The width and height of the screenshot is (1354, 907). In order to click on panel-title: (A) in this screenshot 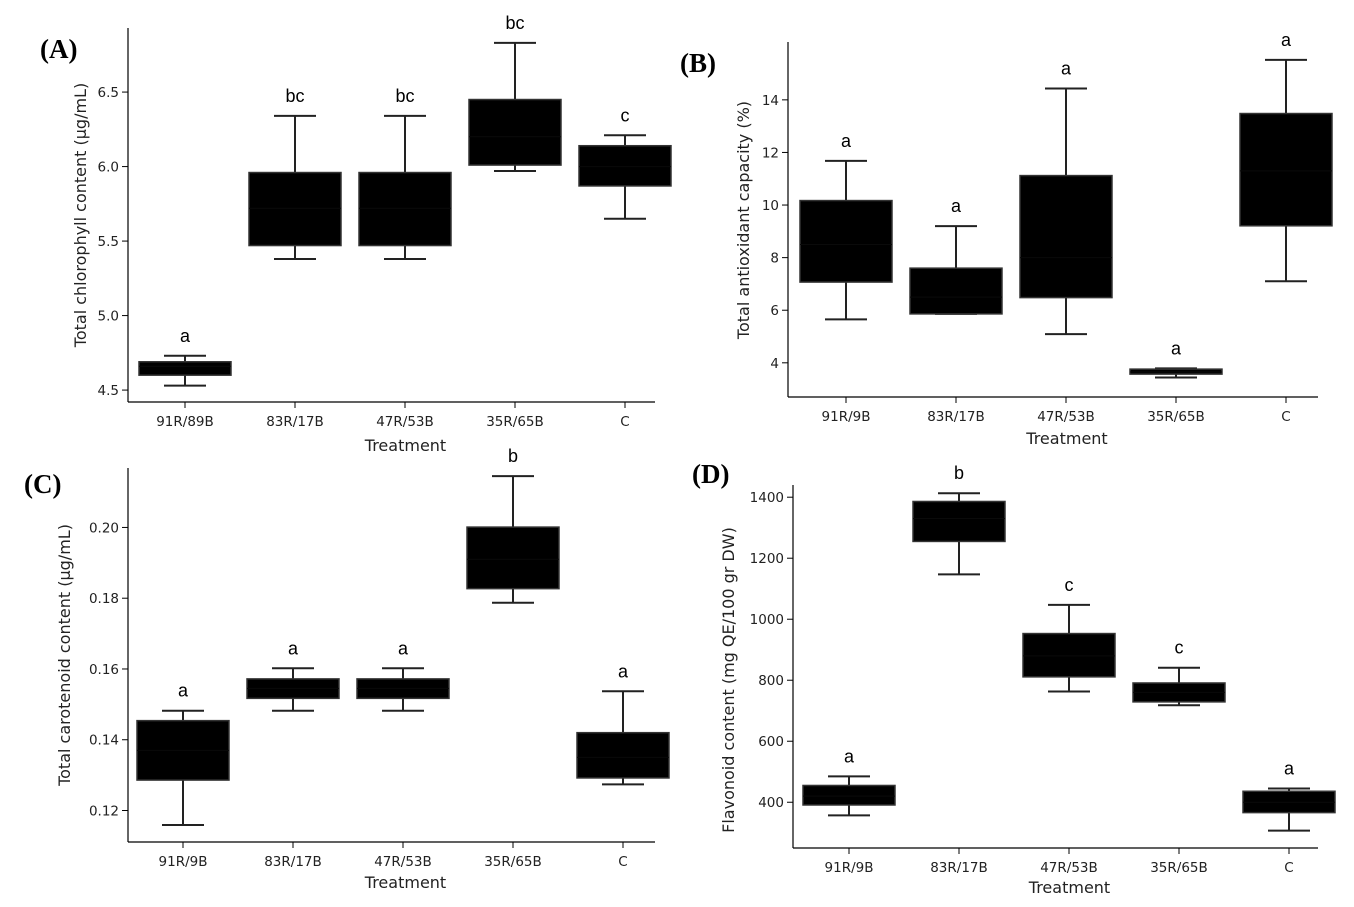, I will do `click(58, 49)`.